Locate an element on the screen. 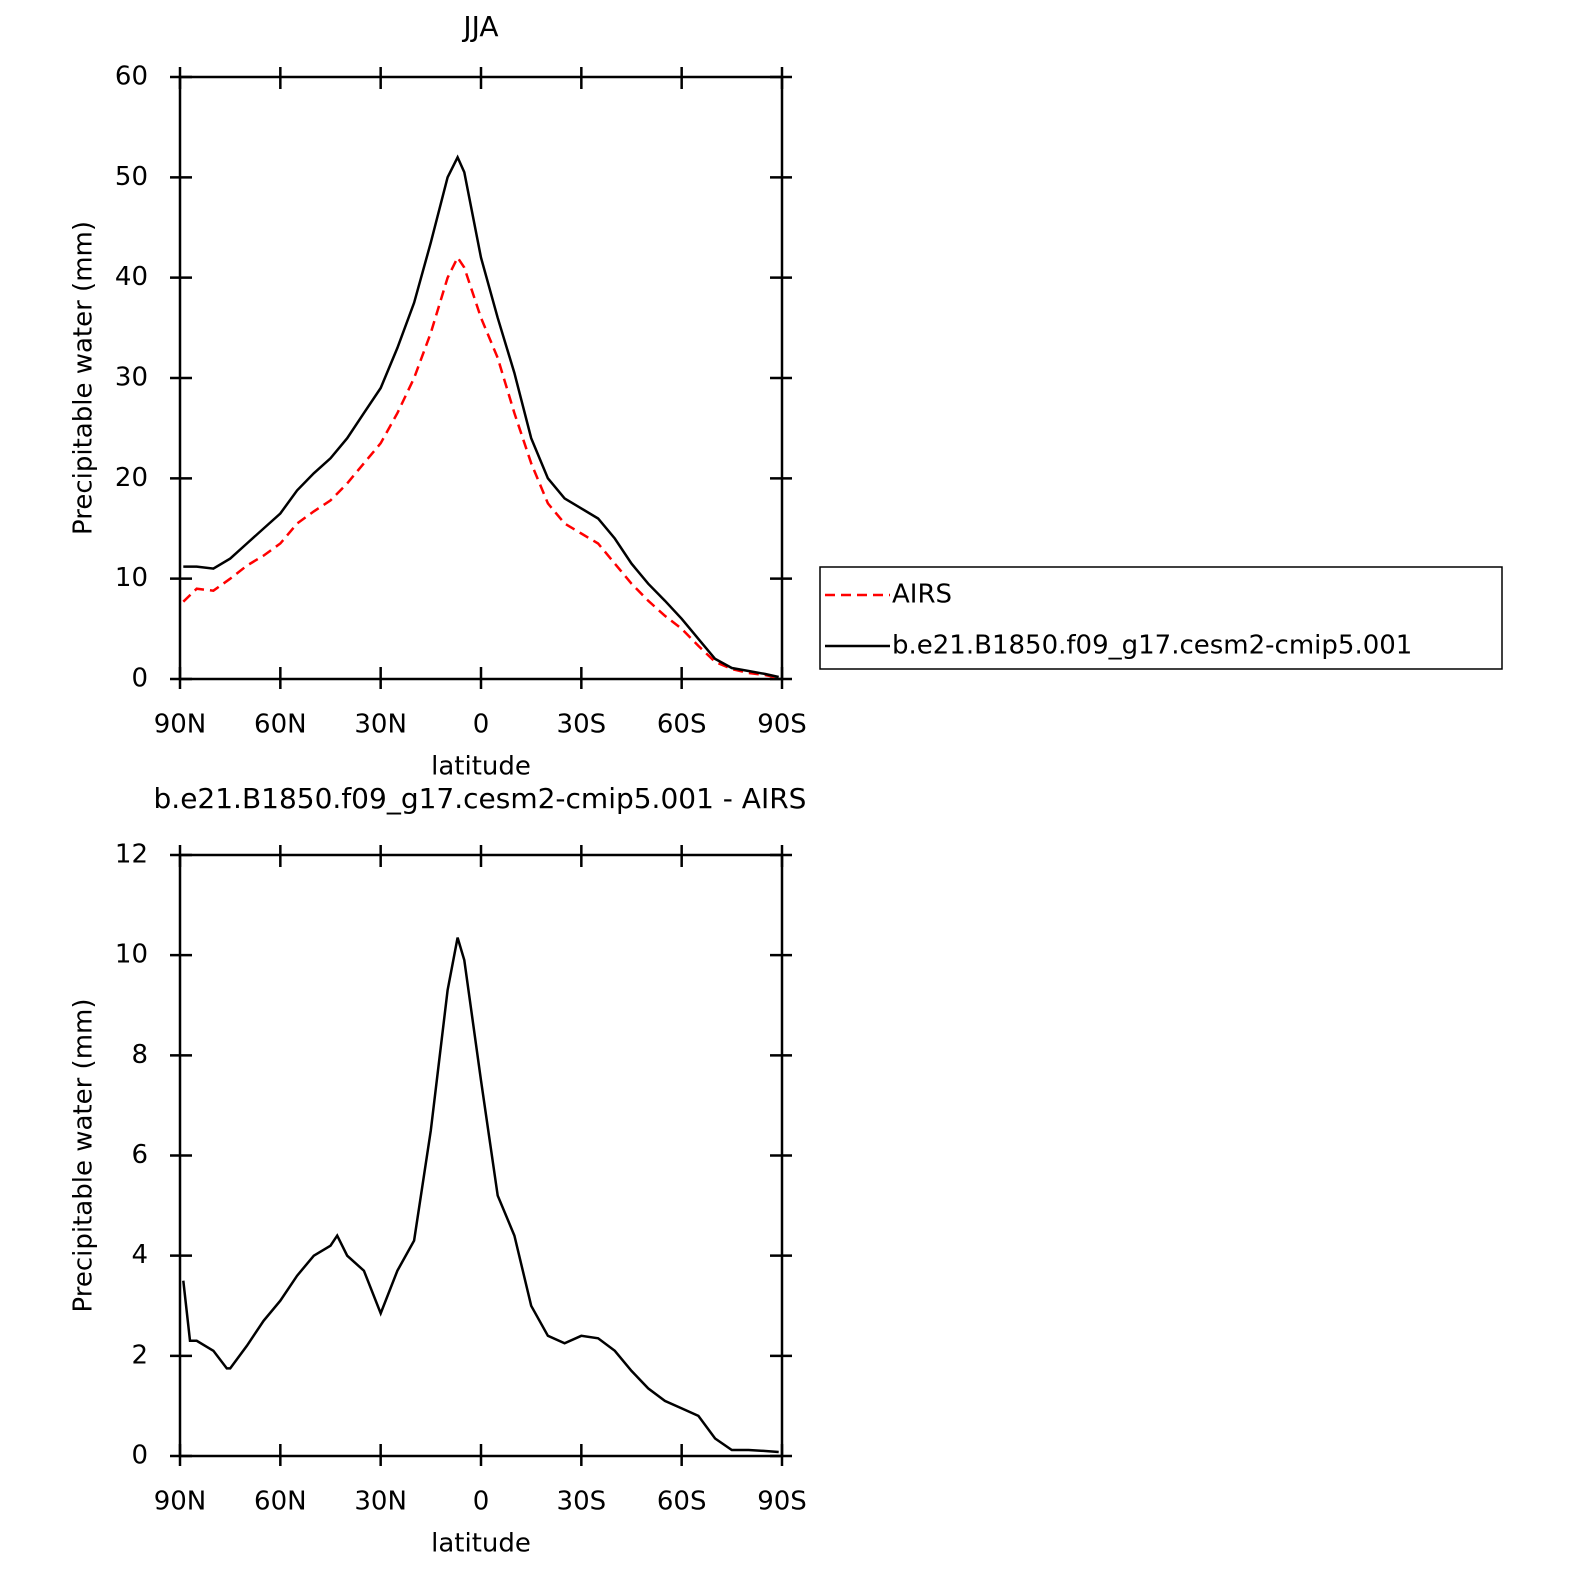  y-tick-label: 40 is located at coordinates (131, 277).